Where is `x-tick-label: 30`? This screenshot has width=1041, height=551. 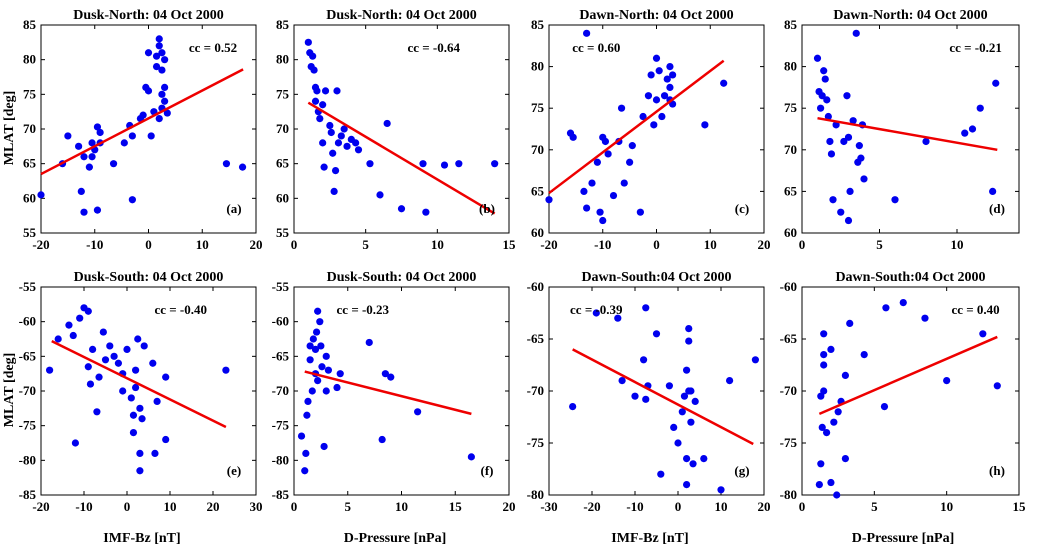
x-tick-label: 30 is located at coordinates (256, 506).